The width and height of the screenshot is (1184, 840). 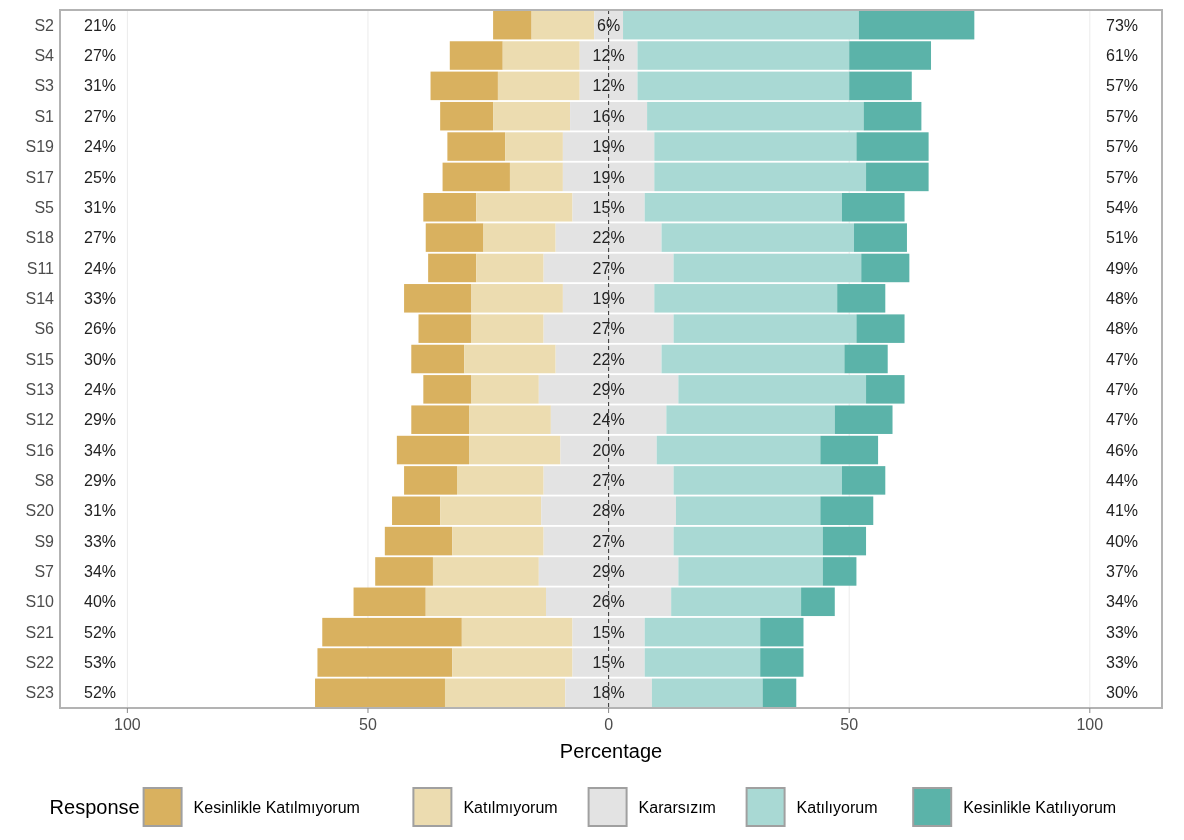 I want to click on y-tick-label: S4, so click(x=44, y=56).